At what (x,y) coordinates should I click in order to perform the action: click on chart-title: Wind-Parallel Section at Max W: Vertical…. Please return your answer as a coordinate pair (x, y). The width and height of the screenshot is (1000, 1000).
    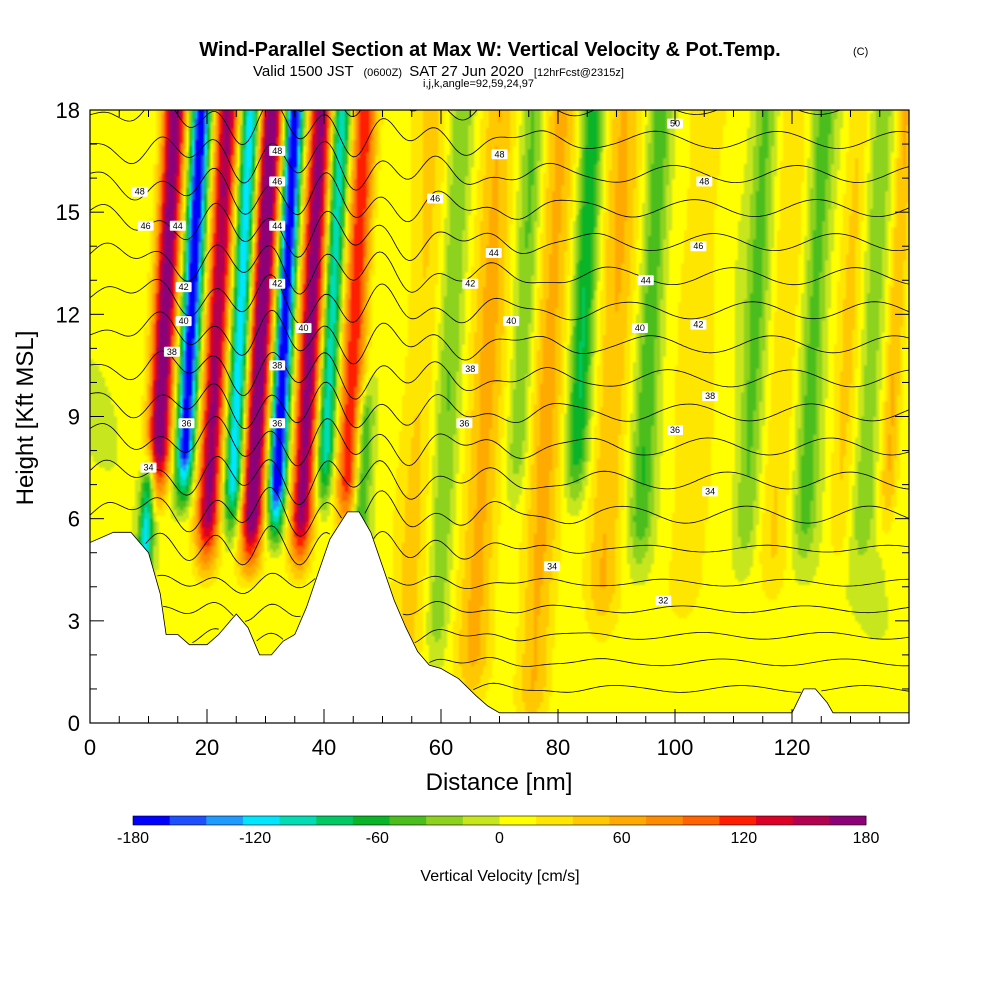
    Looking at the image, I should click on (489, 50).